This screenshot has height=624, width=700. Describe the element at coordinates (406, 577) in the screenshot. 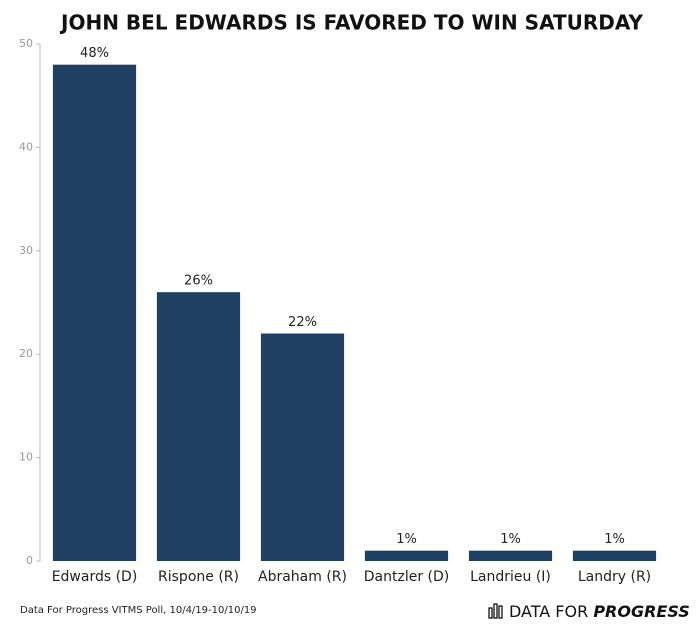

I see `x-tick-label: Dantzler (D)` at that location.